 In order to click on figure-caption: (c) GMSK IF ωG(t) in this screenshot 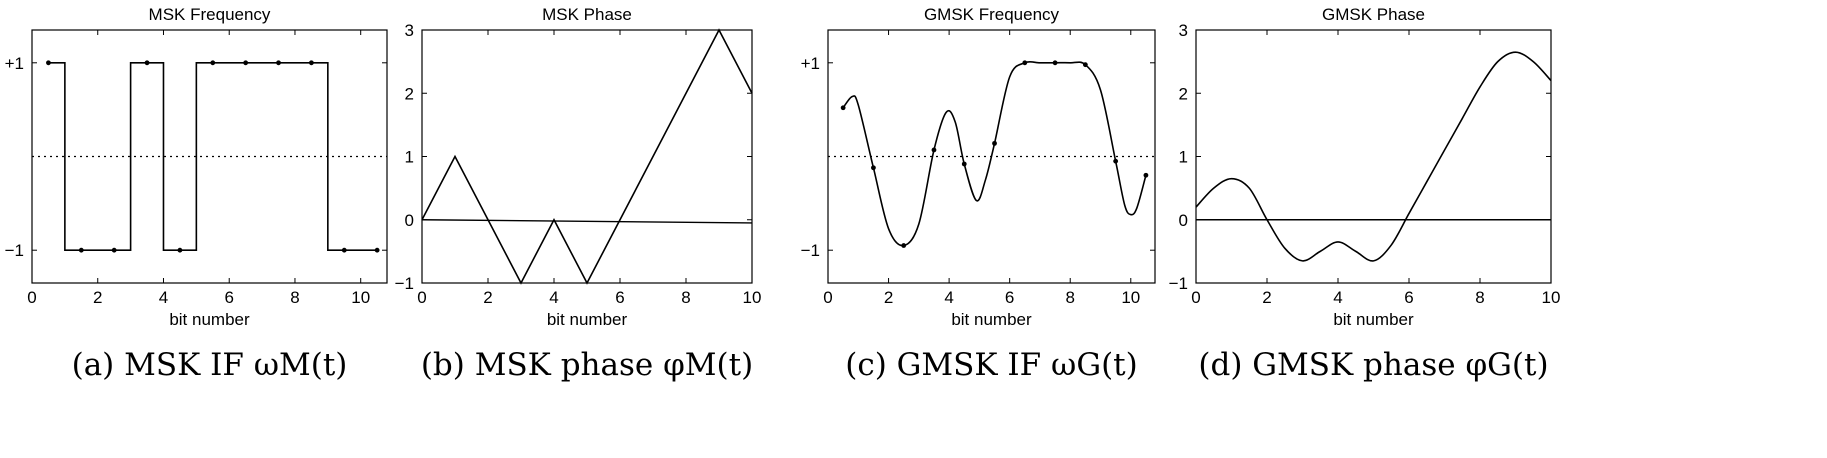, I will do `click(991, 365)`.